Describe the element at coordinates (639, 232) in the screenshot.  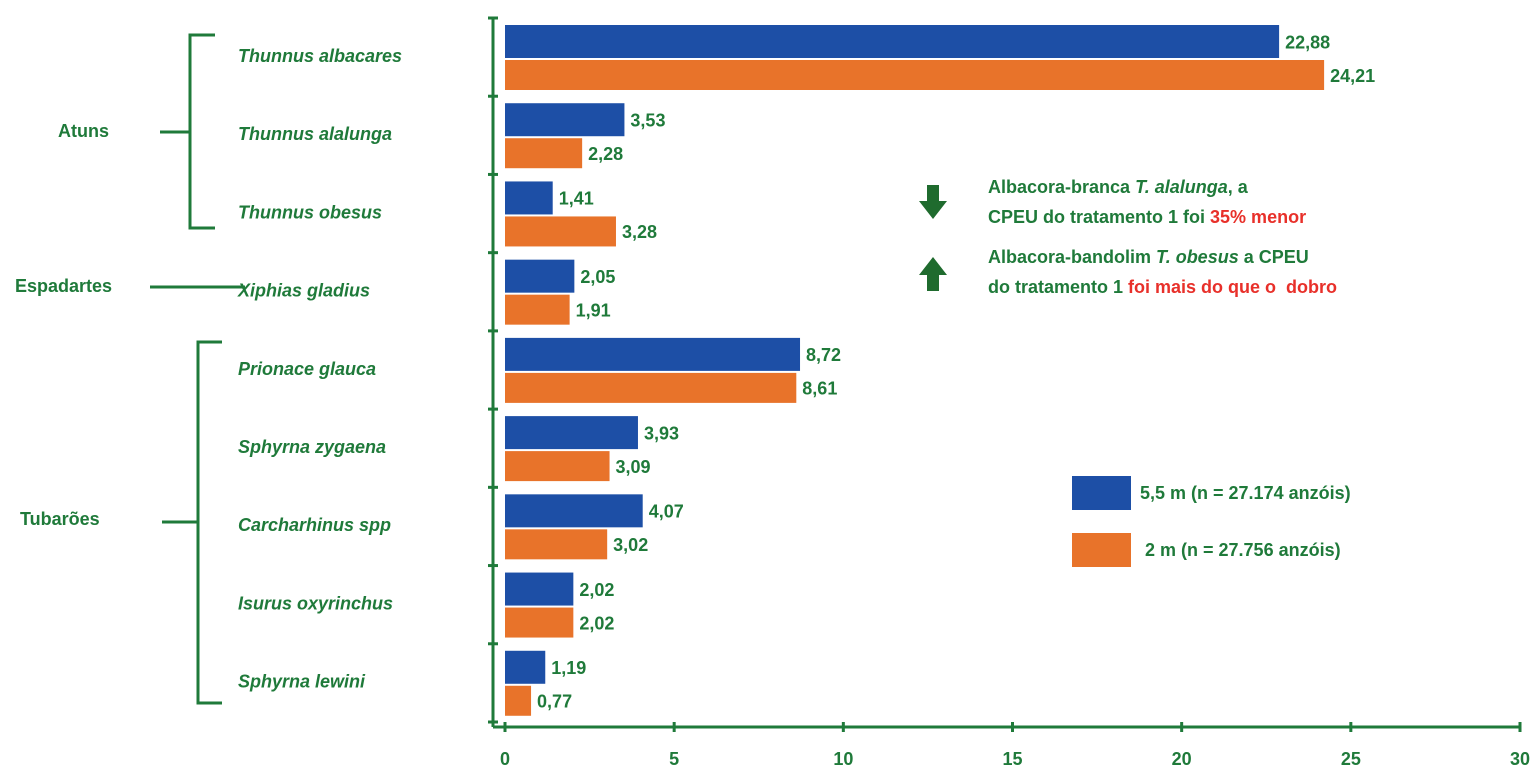
I see `value-label: 3,28` at that location.